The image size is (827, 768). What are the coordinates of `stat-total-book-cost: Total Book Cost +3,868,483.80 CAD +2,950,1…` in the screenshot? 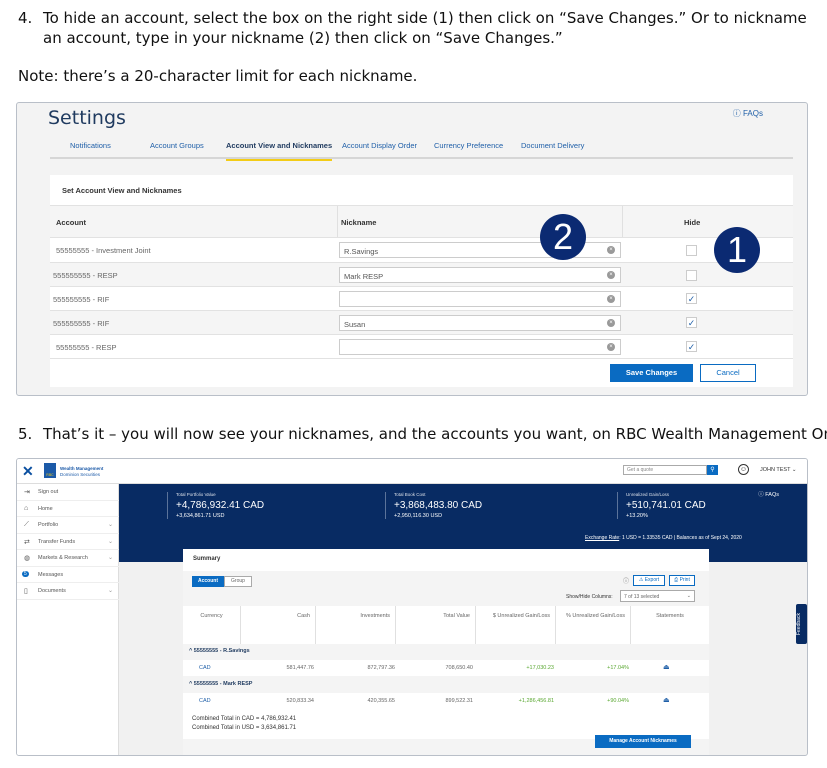 It's located at (433, 505).